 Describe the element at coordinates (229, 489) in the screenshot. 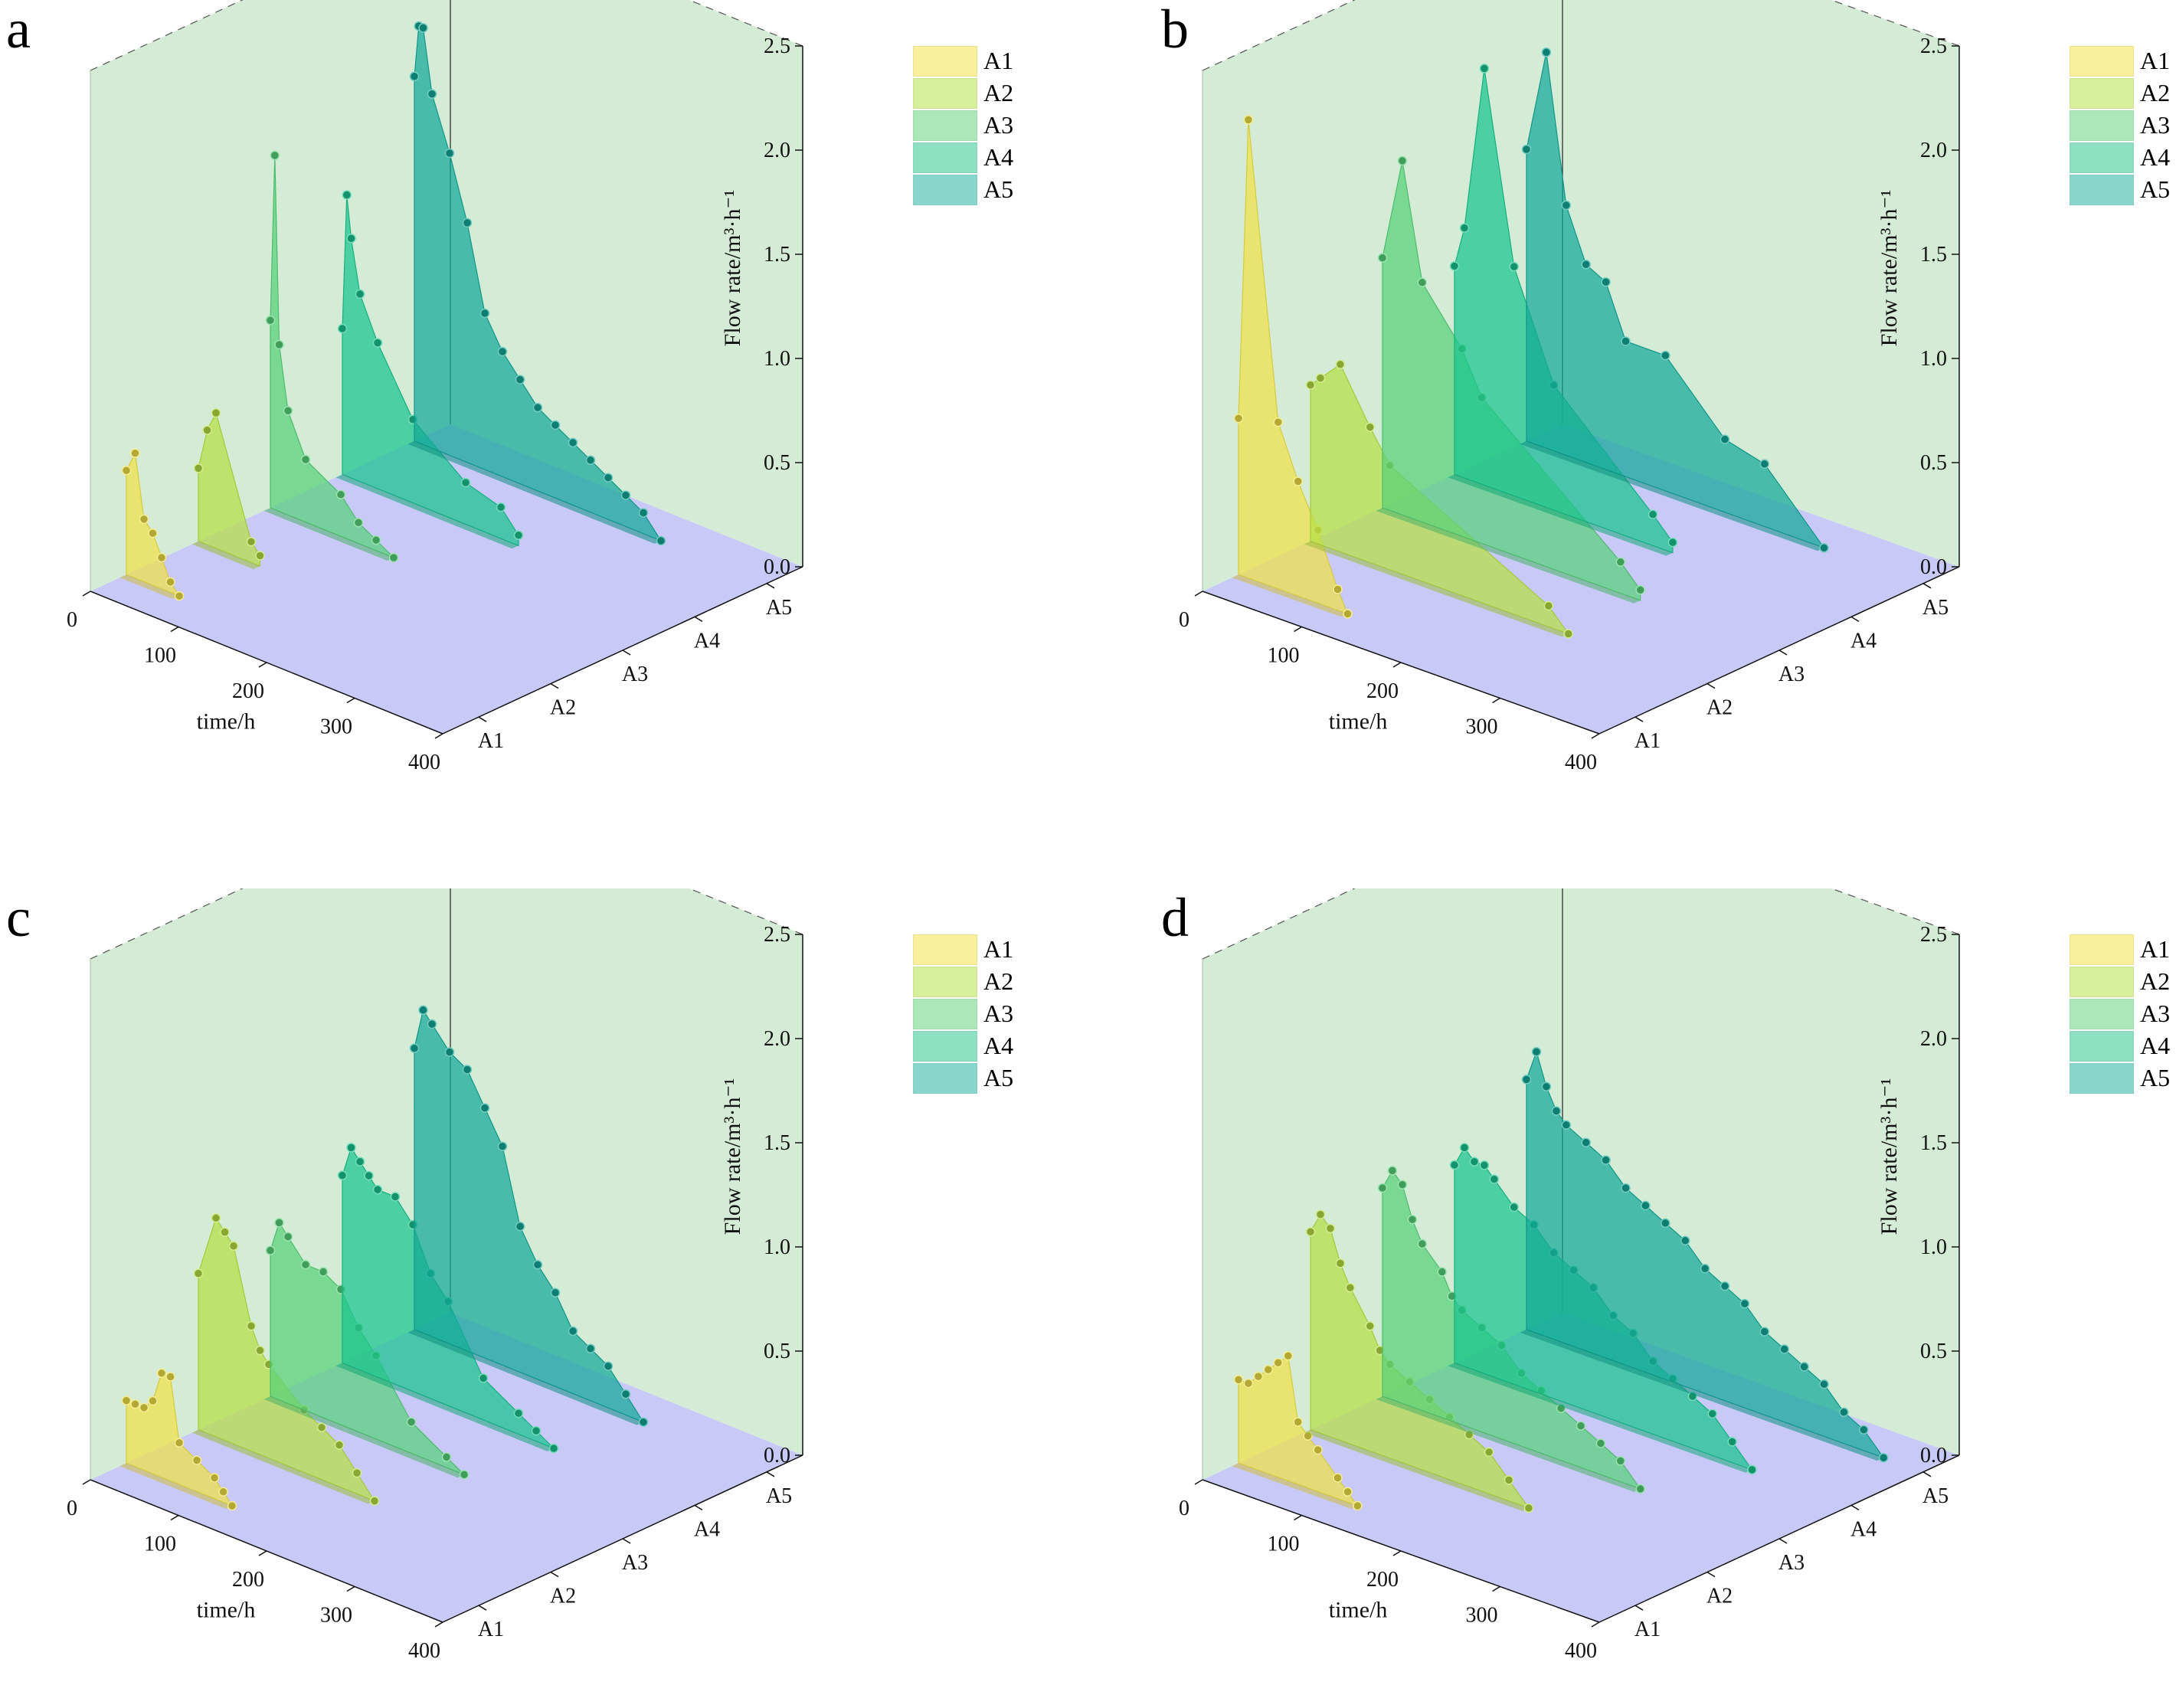

I see `series-area` at that location.